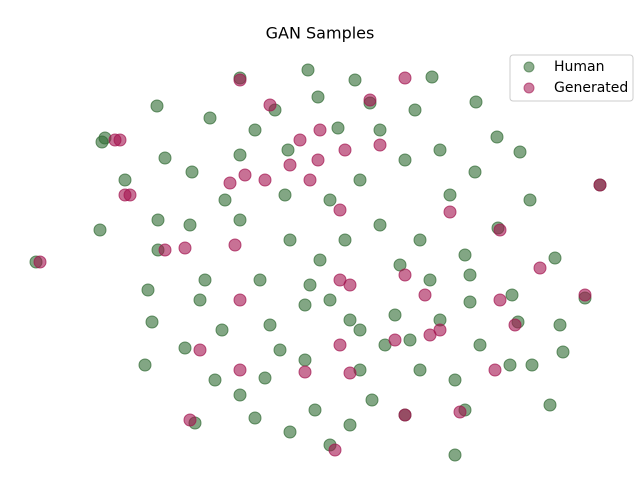  I want to click on legend-box, so click(571, 78).